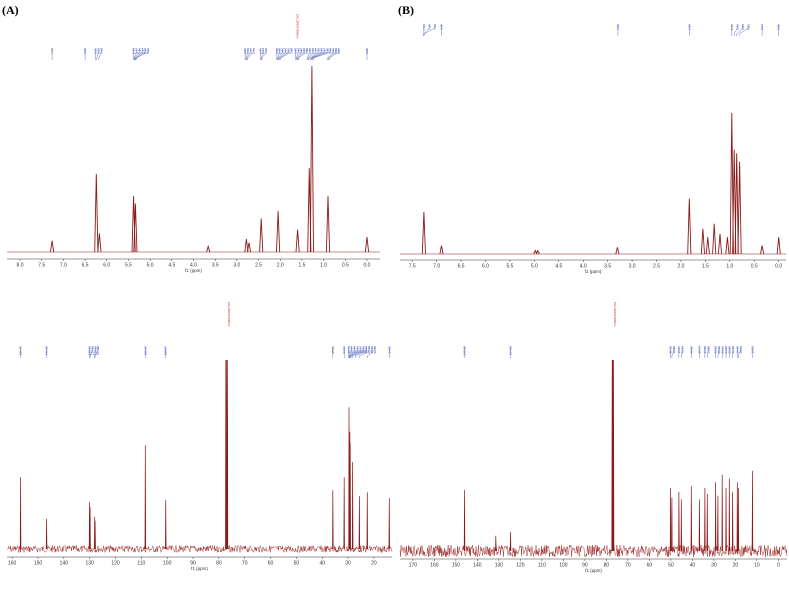  Describe the element at coordinates (248, 51) in the screenshot. I see `peak-label: 2.79` at that location.